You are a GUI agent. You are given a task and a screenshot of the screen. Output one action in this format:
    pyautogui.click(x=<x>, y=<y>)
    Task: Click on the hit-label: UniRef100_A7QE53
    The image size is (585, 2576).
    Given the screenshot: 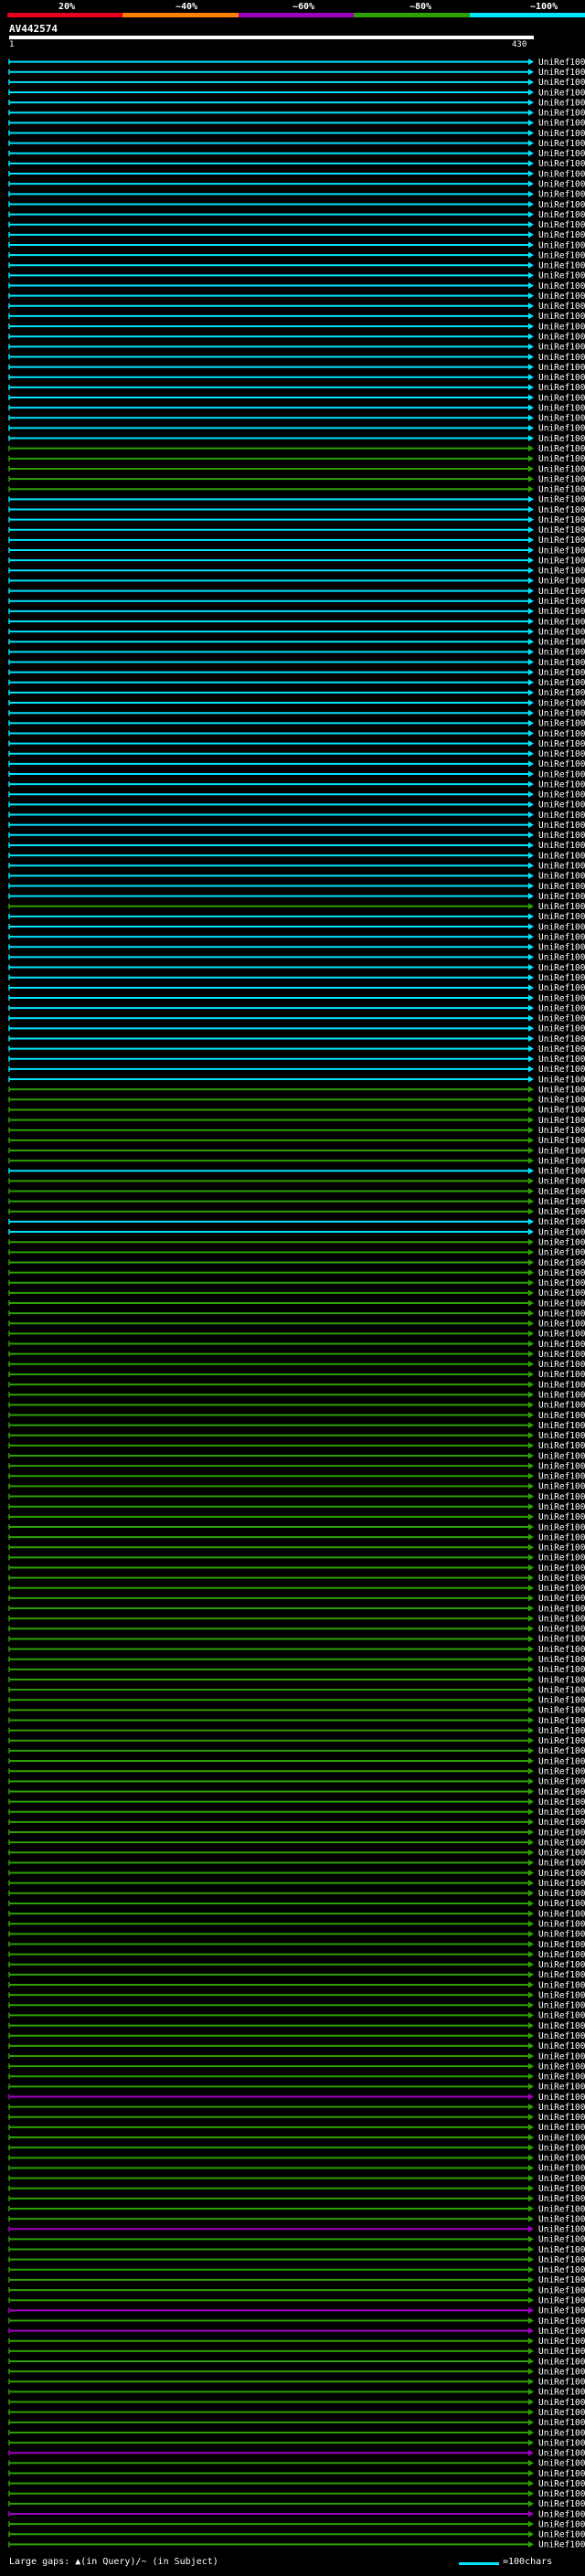 What is the action you would take?
    pyautogui.click(x=562, y=134)
    